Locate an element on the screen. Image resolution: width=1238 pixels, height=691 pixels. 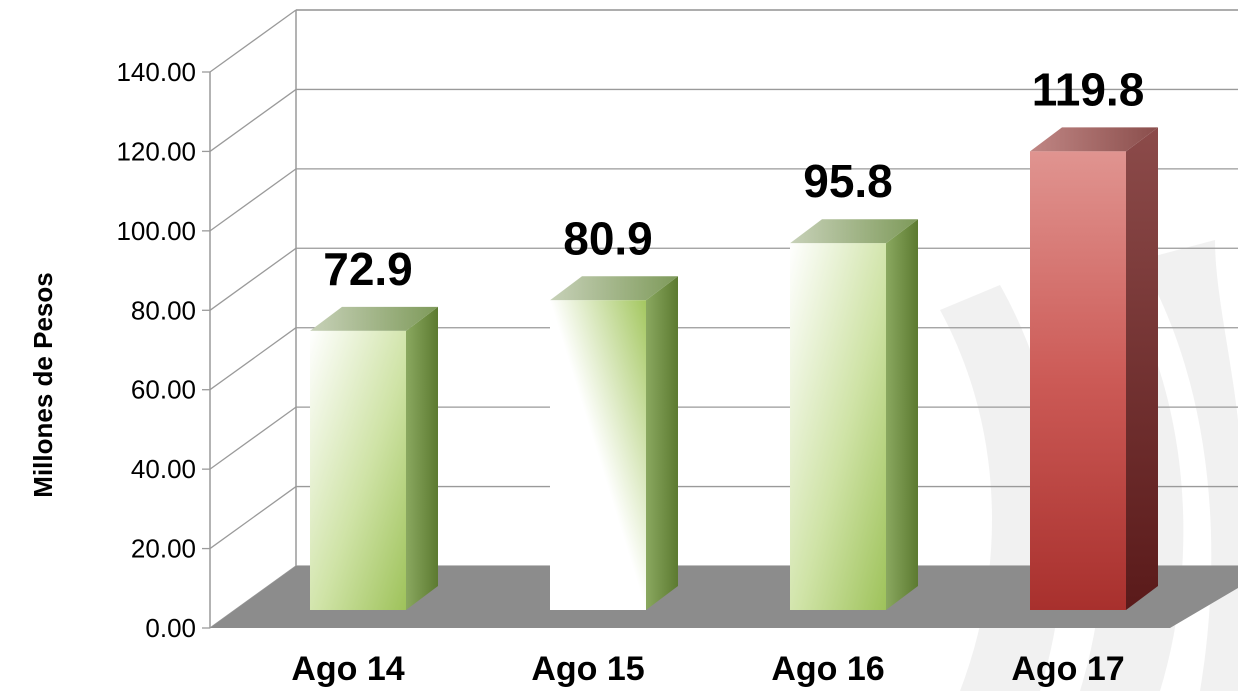
category-label: Ago 14 is located at coordinates (347, 669).